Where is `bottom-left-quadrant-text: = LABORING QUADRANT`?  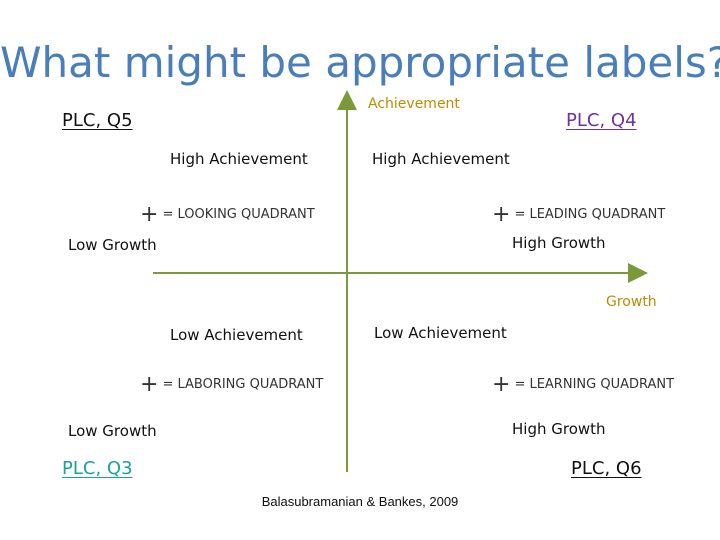
bottom-left-quadrant-text: = LABORING QUADRANT is located at coordinates (243, 384).